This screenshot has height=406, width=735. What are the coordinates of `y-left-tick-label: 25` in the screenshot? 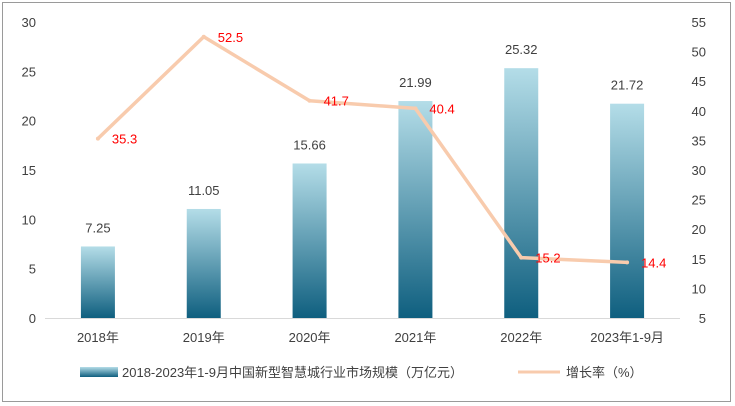 It's located at (29, 71).